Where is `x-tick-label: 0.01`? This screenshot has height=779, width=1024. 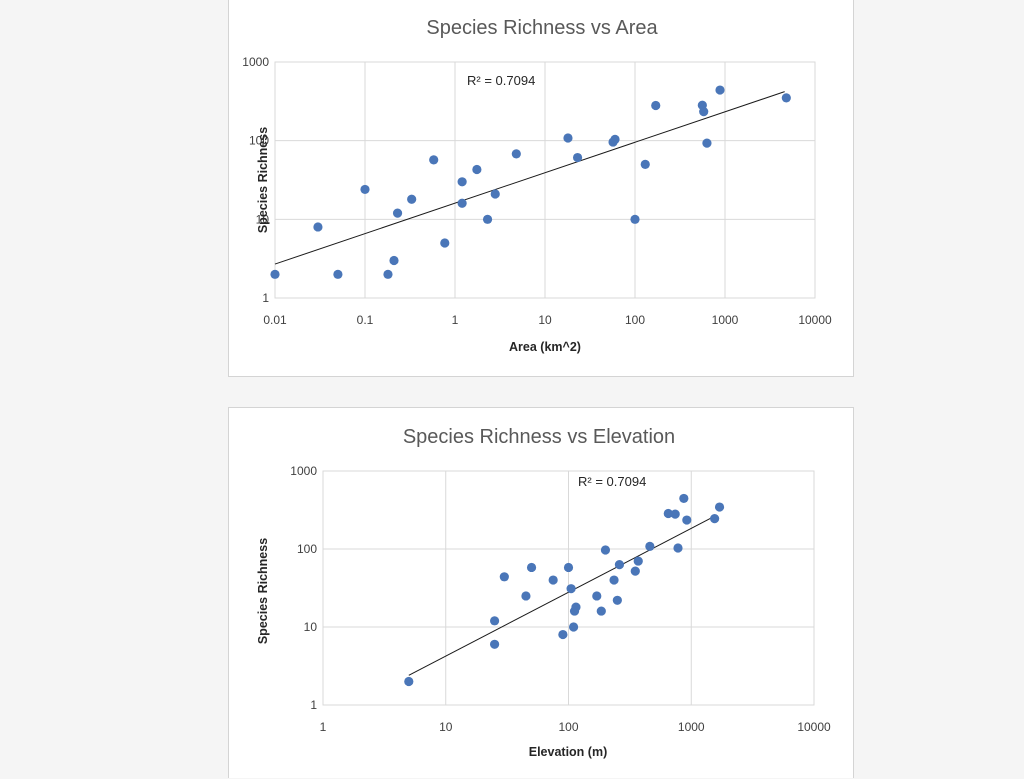 x-tick-label: 0.01 is located at coordinates (275, 320).